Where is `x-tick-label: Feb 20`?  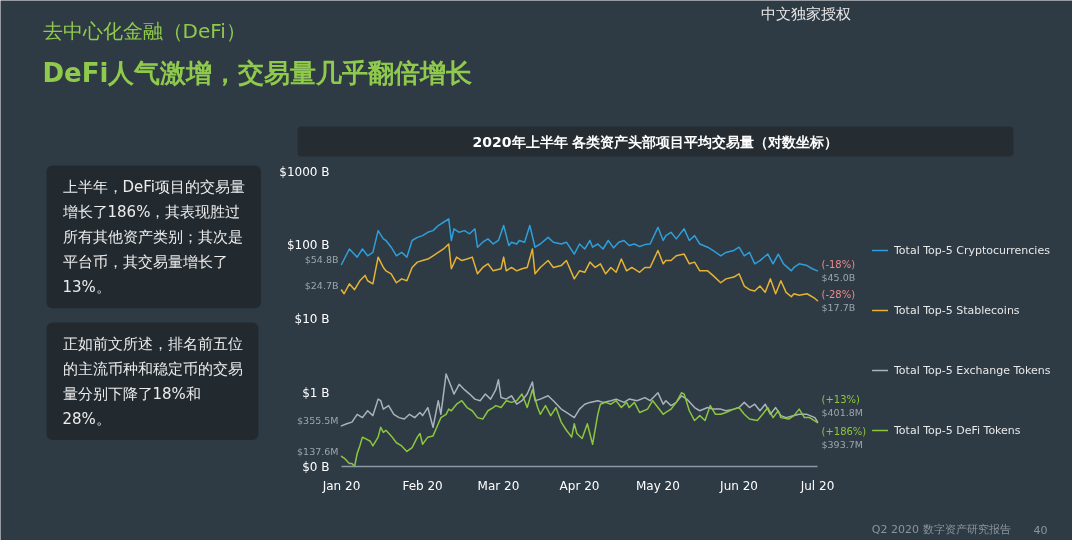
x-tick-label: Feb 20 is located at coordinates (422, 485).